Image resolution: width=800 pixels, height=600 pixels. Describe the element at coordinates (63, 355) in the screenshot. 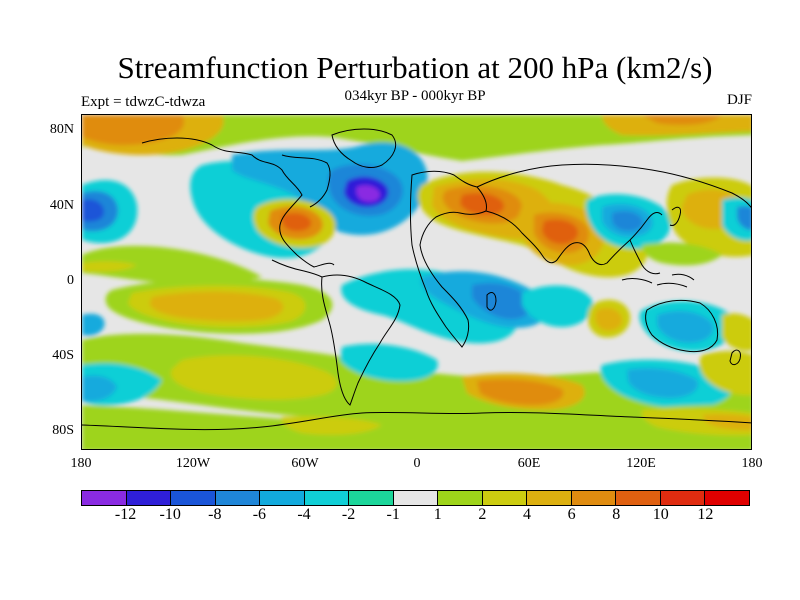

I see `lat-label-40s: 40S` at that location.